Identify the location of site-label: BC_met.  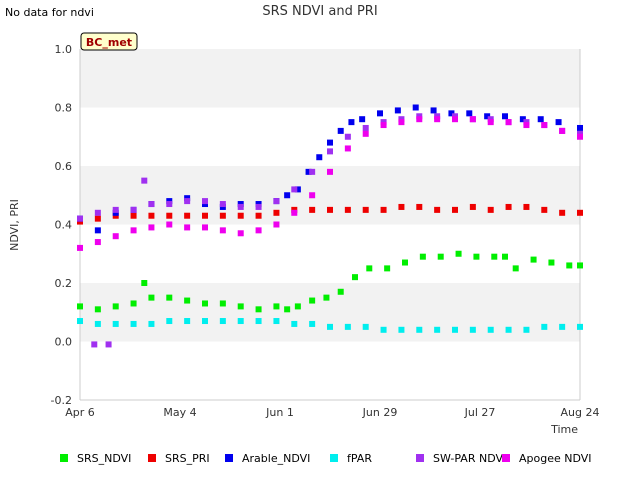
(109, 41).